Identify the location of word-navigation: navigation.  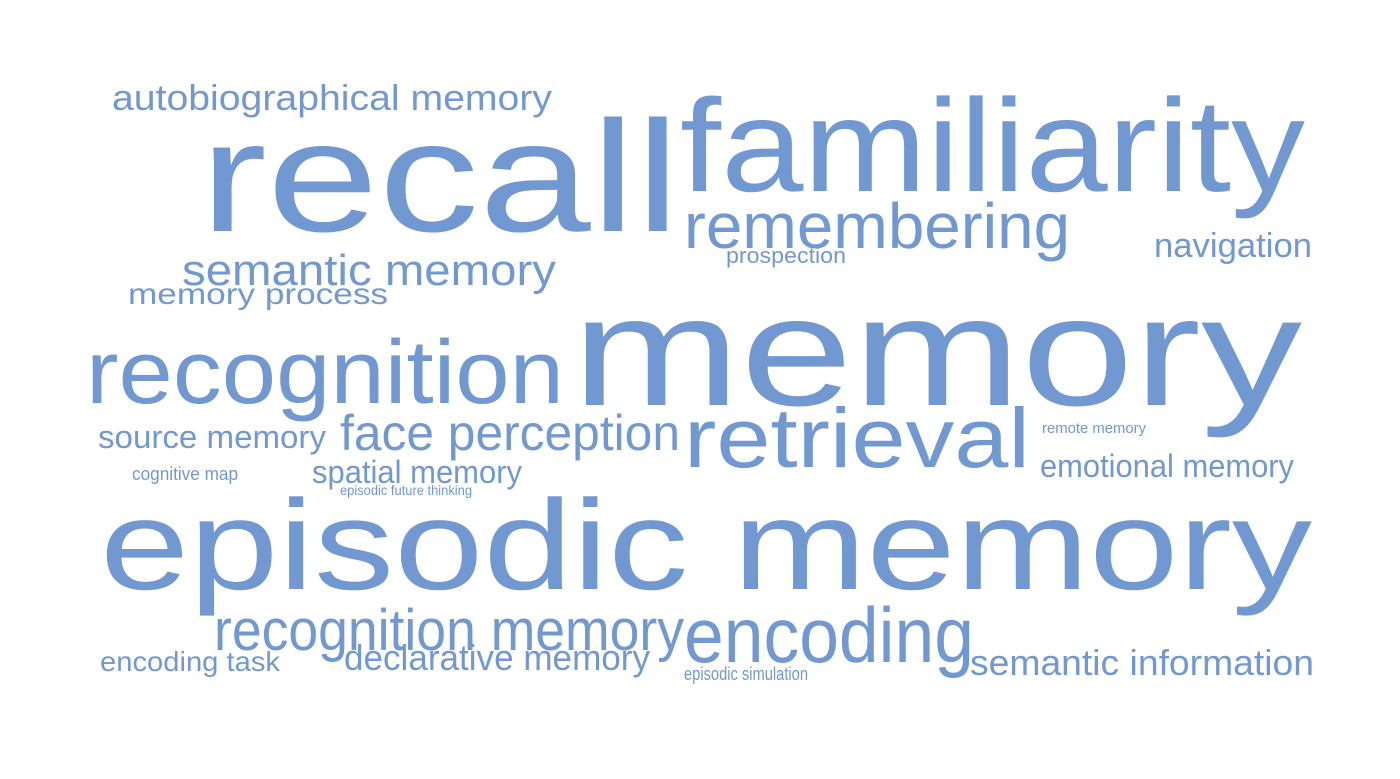
(1233, 246).